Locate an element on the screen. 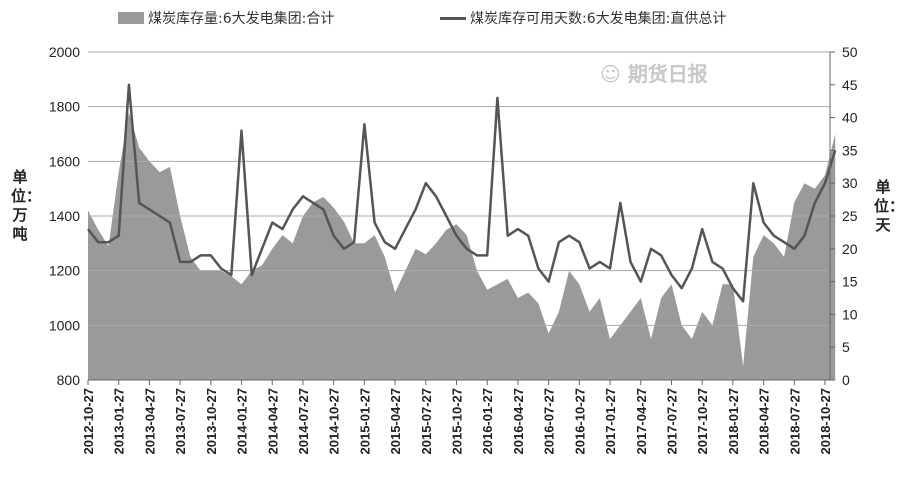  x-tick-label: 2017-10-27 is located at coordinates (702, 421).